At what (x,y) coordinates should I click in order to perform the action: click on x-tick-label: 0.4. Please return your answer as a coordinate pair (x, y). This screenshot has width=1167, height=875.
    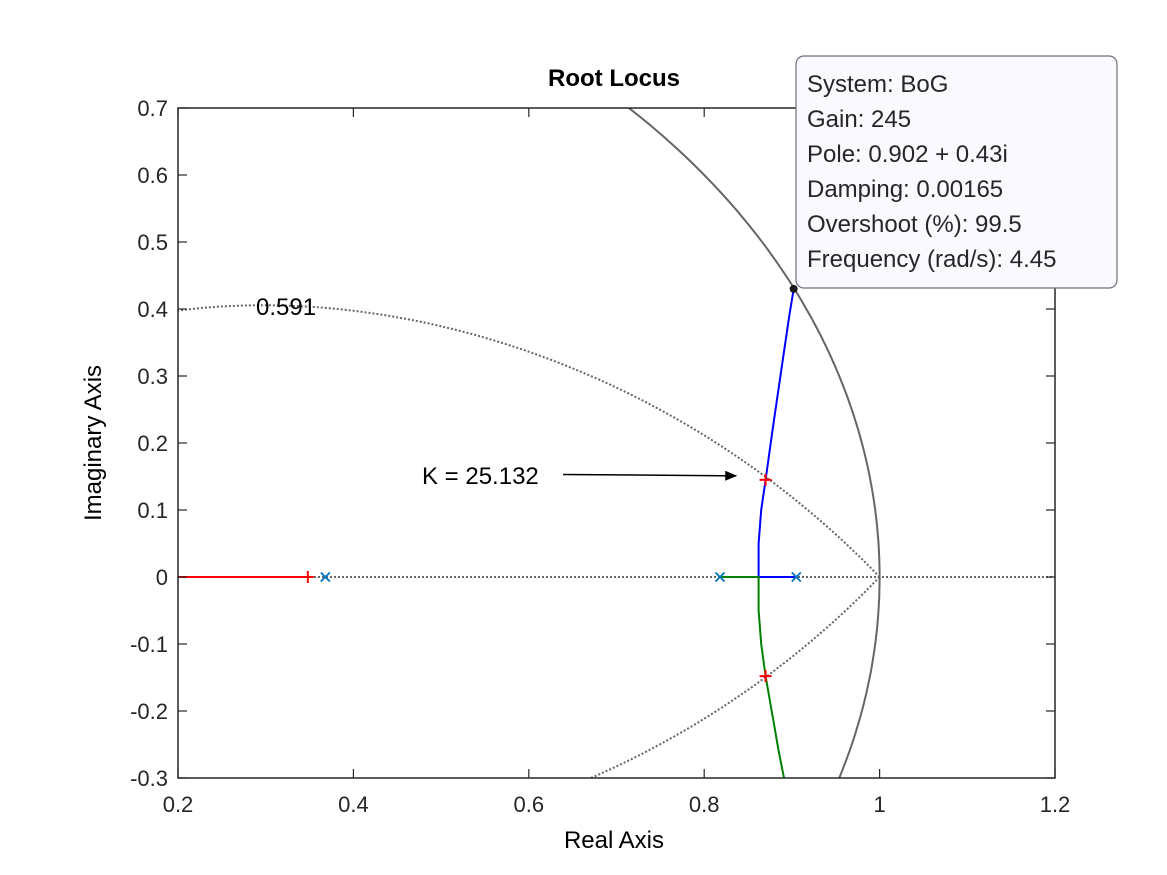
    Looking at the image, I should click on (353, 804).